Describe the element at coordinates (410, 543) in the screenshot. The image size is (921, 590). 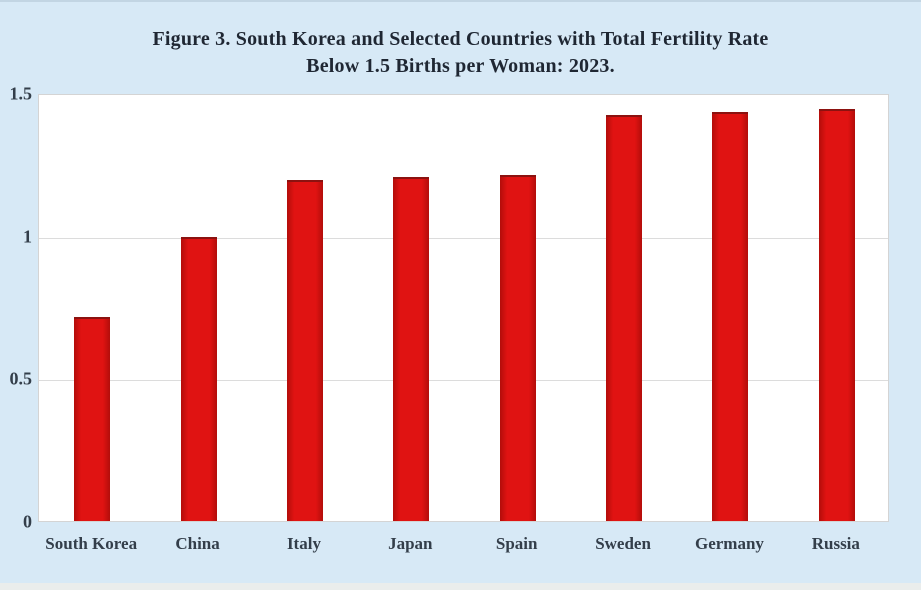
I see `x-category-label-japan: Japan` at that location.